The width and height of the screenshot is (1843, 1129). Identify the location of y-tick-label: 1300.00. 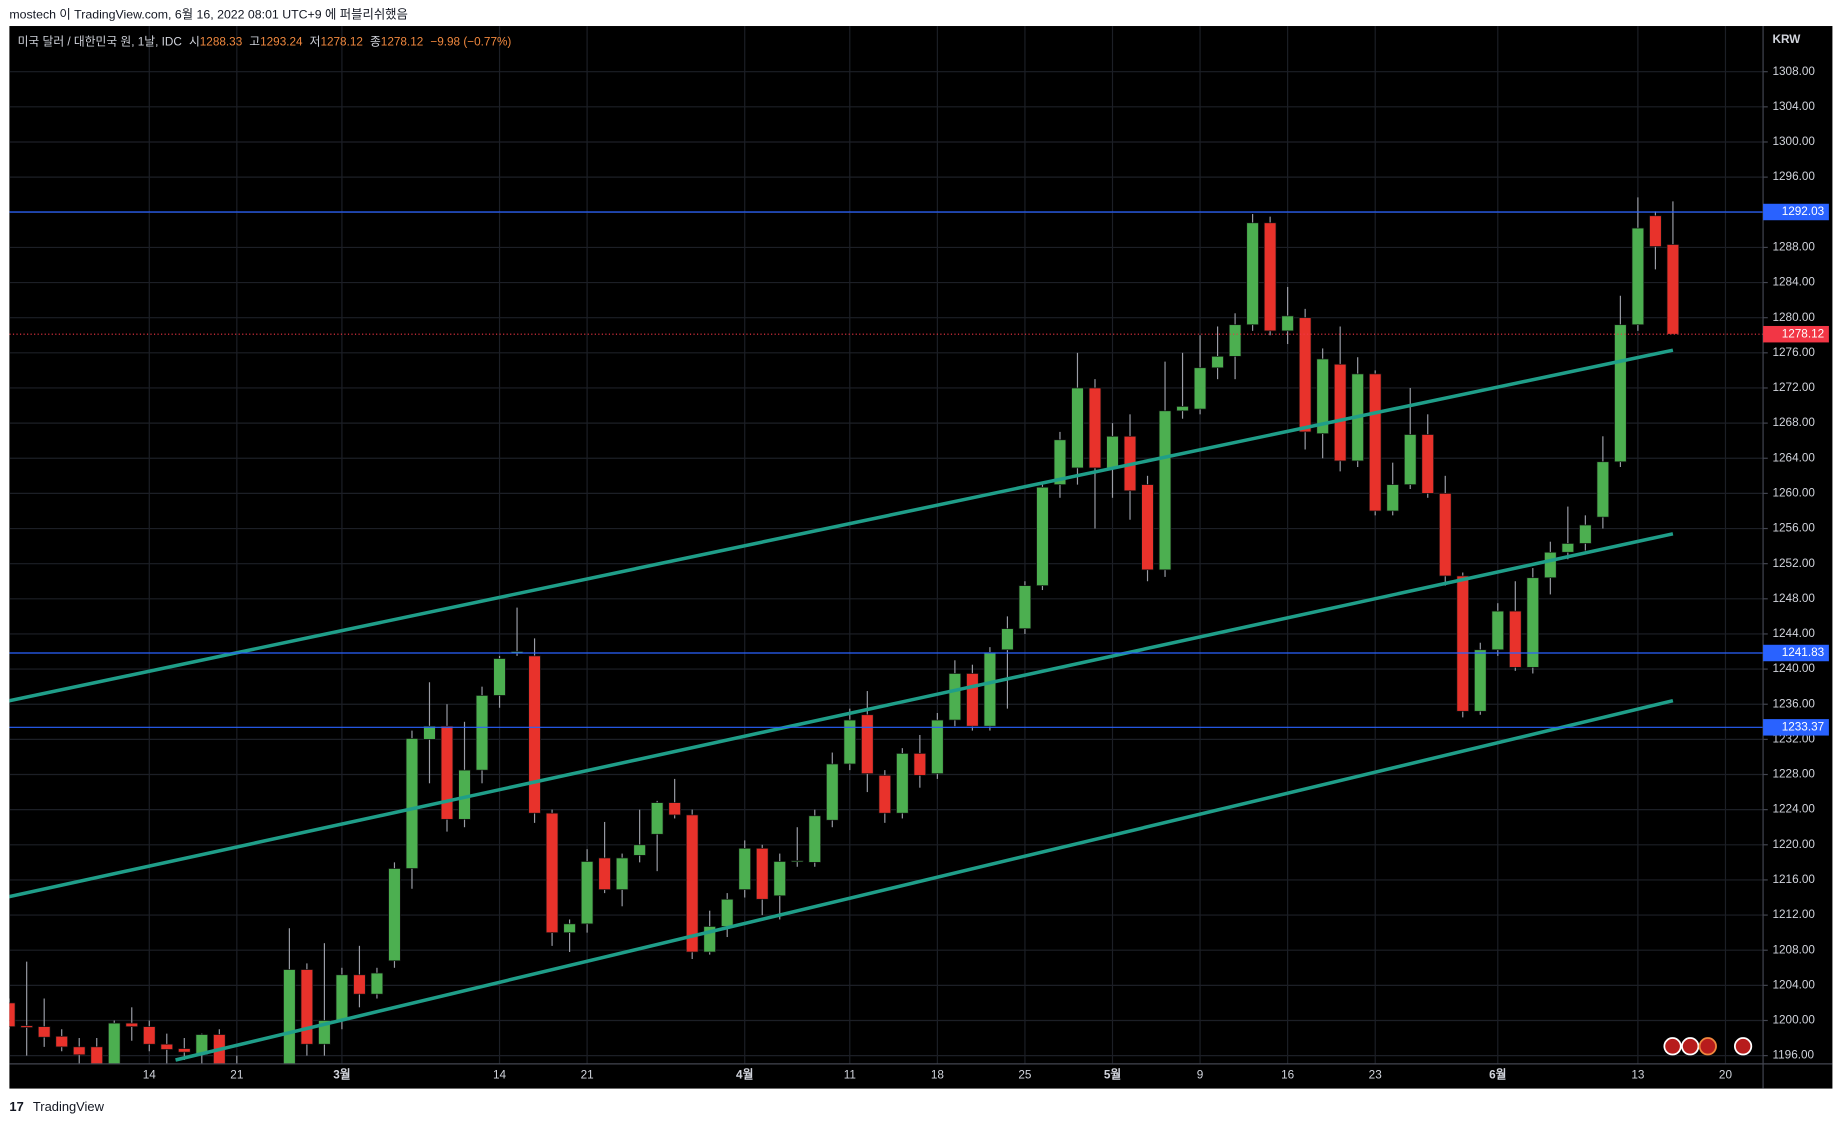
(1793, 141).